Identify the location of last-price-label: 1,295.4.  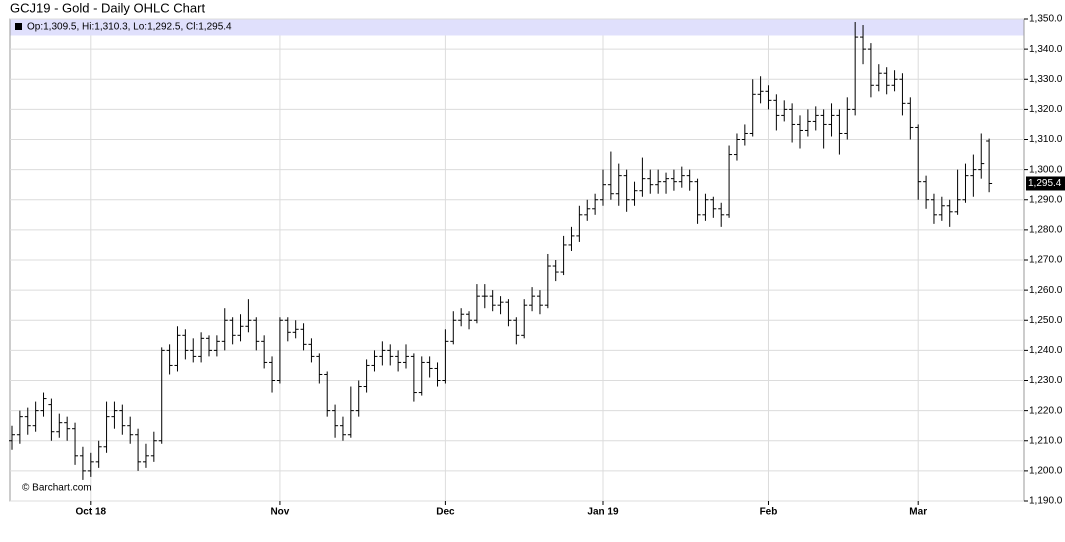
(1045, 183).